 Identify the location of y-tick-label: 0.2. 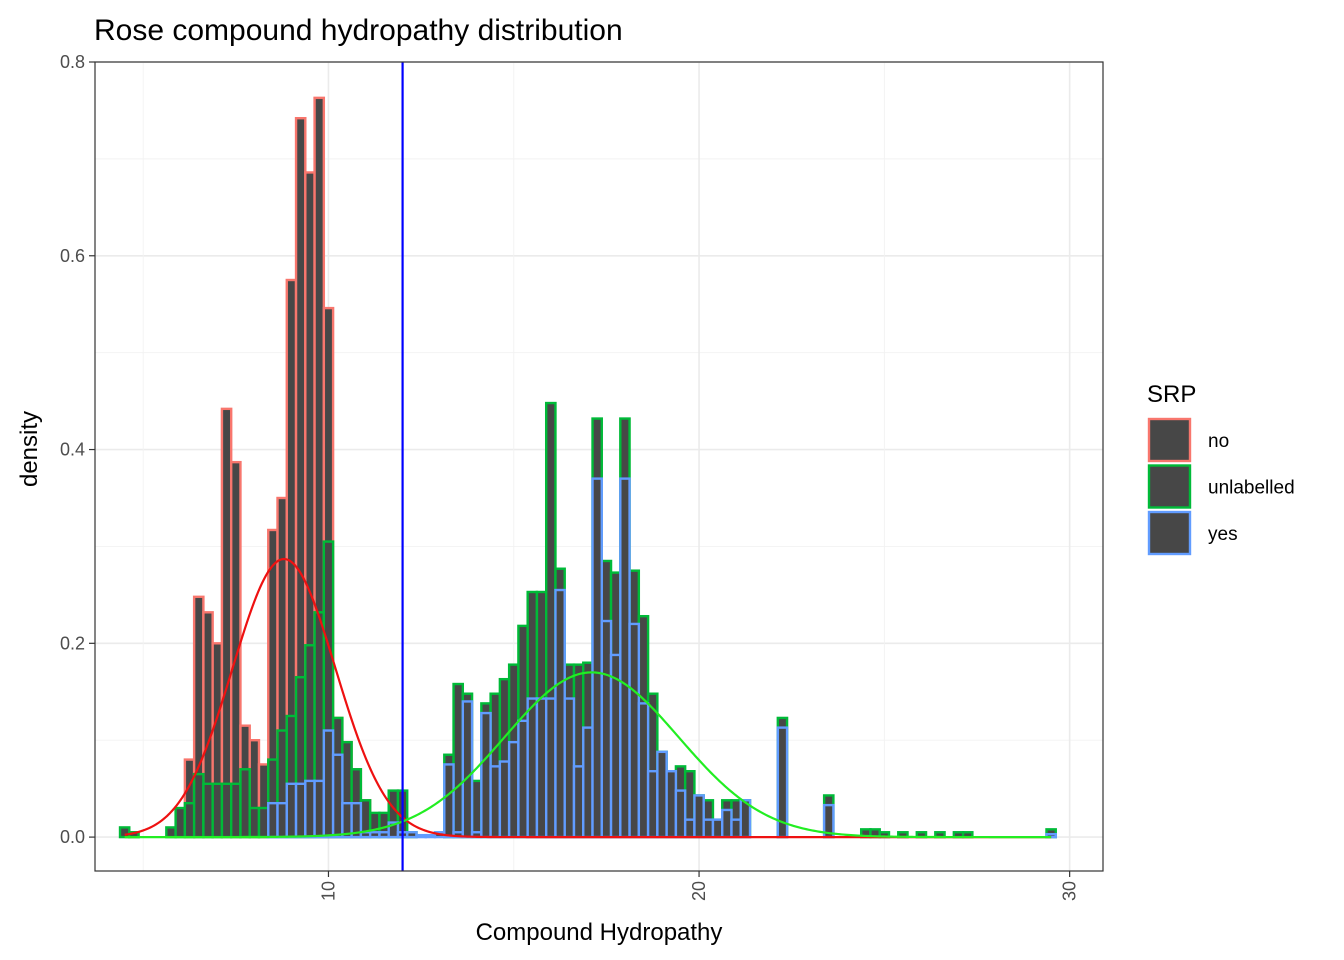
(72, 643).